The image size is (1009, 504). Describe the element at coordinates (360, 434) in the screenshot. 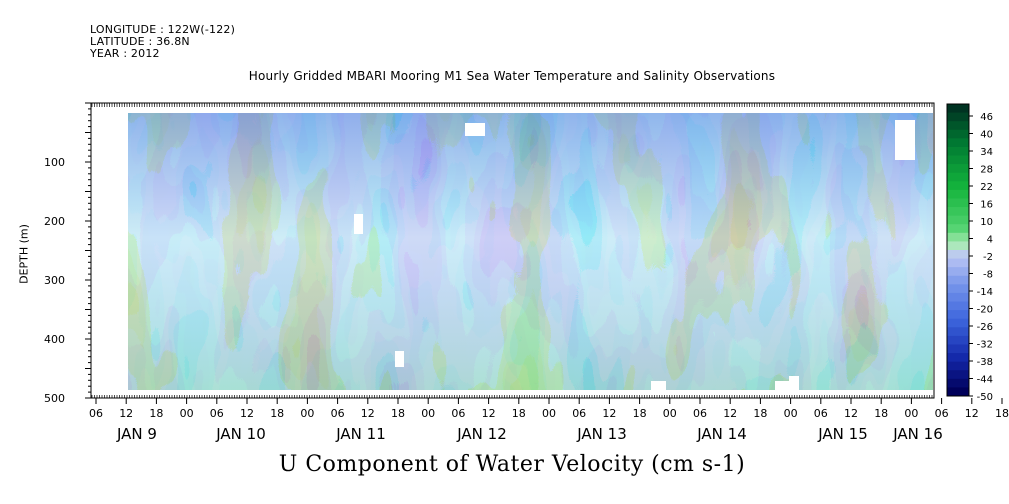

I see `x-day-label: JAN 11` at that location.